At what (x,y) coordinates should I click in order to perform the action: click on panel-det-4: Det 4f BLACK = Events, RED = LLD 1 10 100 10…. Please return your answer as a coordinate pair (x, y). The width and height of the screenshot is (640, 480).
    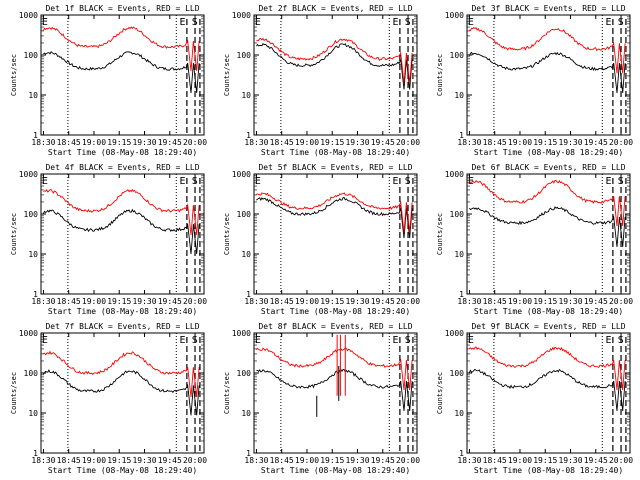
    Looking at the image, I should click on (108, 239).